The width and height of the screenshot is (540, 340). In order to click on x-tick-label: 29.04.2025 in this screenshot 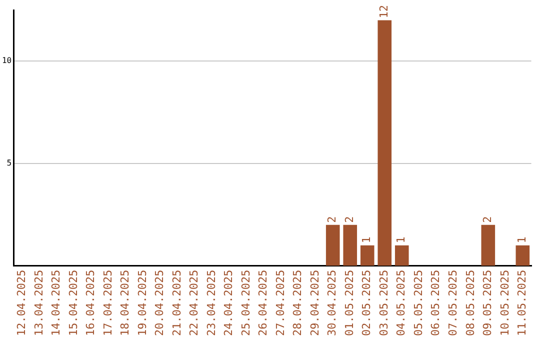, I will do `click(315, 303)`.